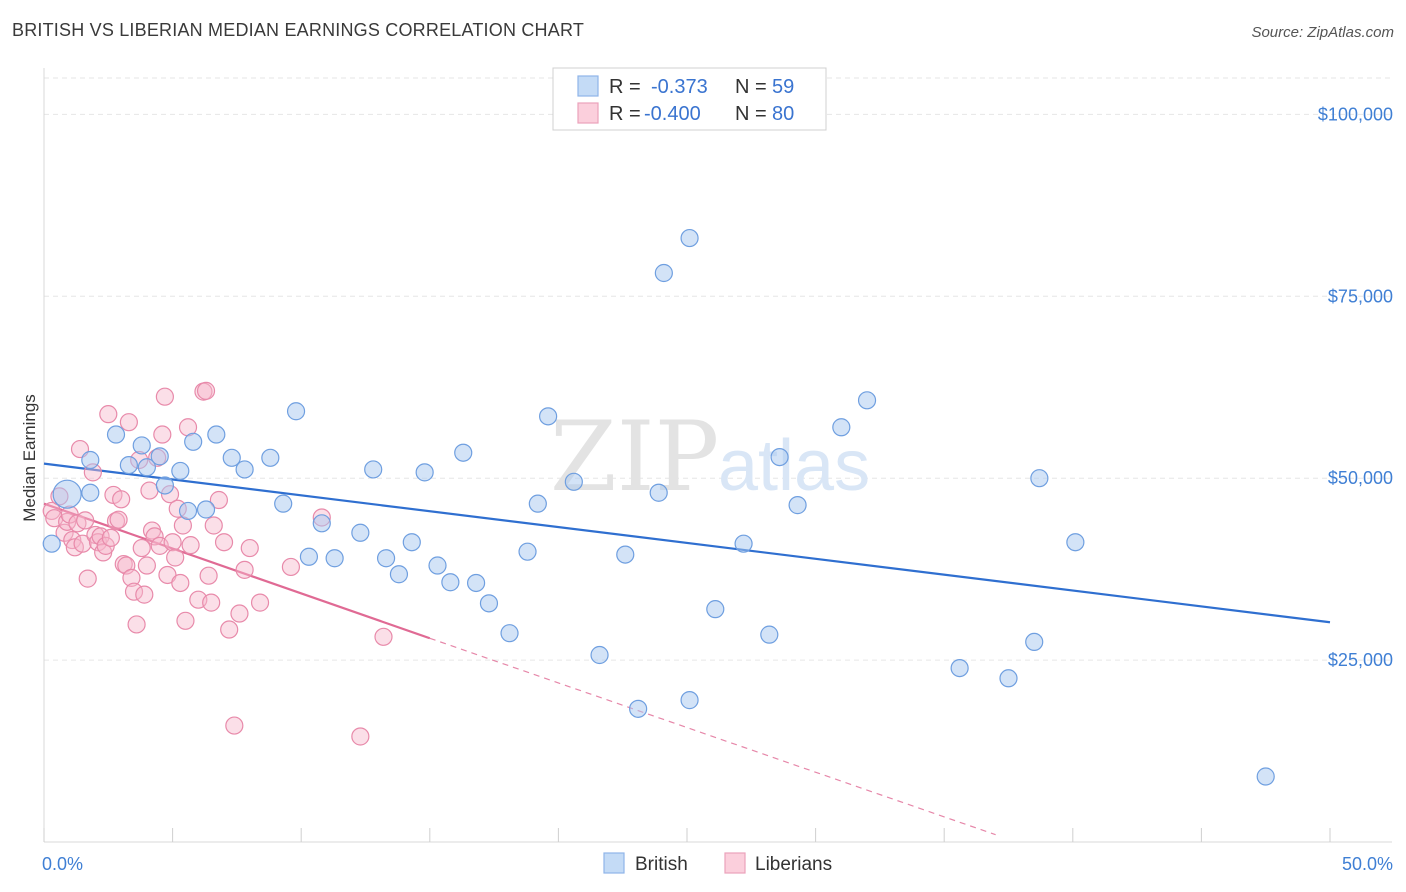  What do you see at coordinates (1322, 32) in the screenshot?
I see `source-credit: Source: ZipAtlas.com` at bounding box center [1322, 32].